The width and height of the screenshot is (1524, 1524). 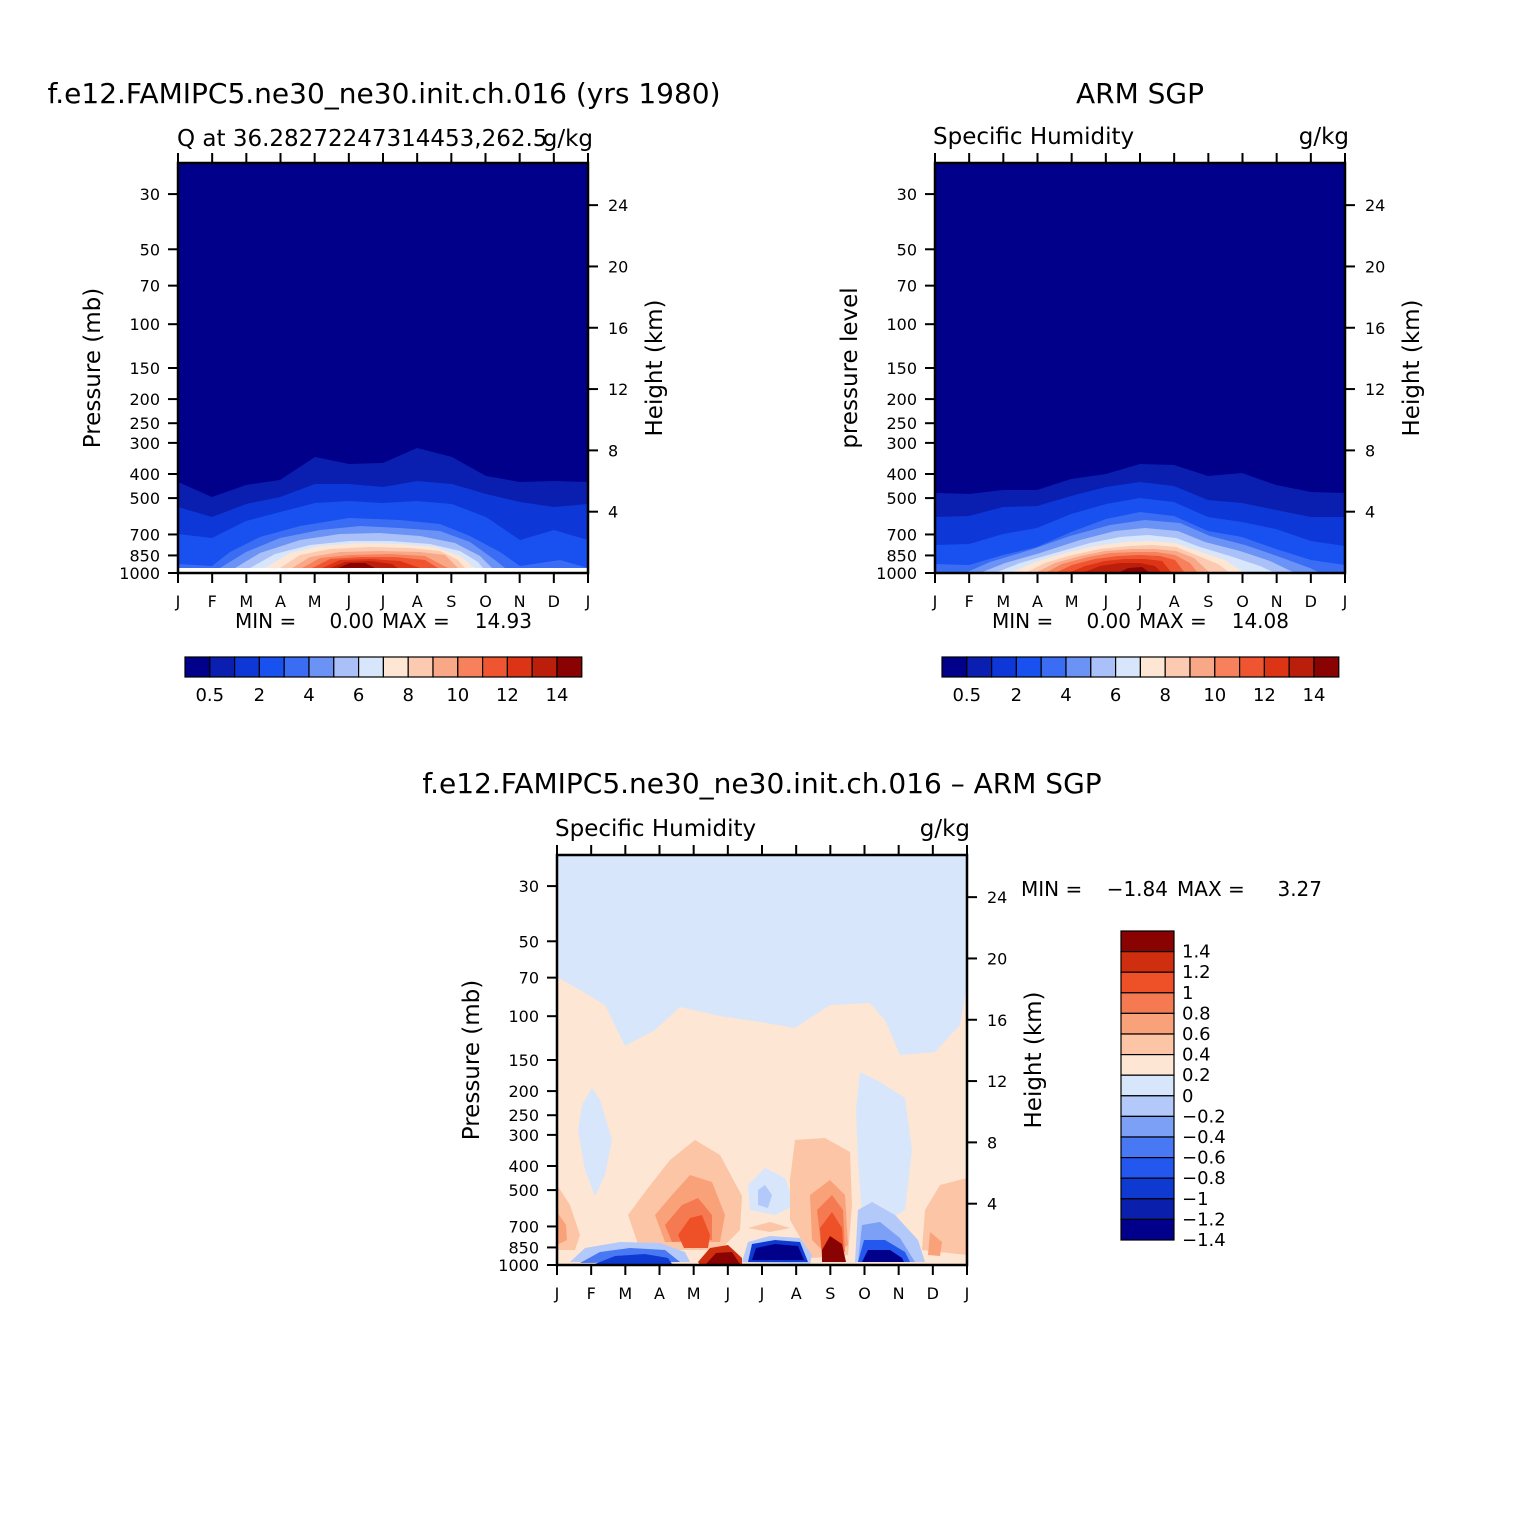 What do you see at coordinates (769, 1227) in the screenshot?
I see `diff-pos-jul-strip` at bounding box center [769, 1227].